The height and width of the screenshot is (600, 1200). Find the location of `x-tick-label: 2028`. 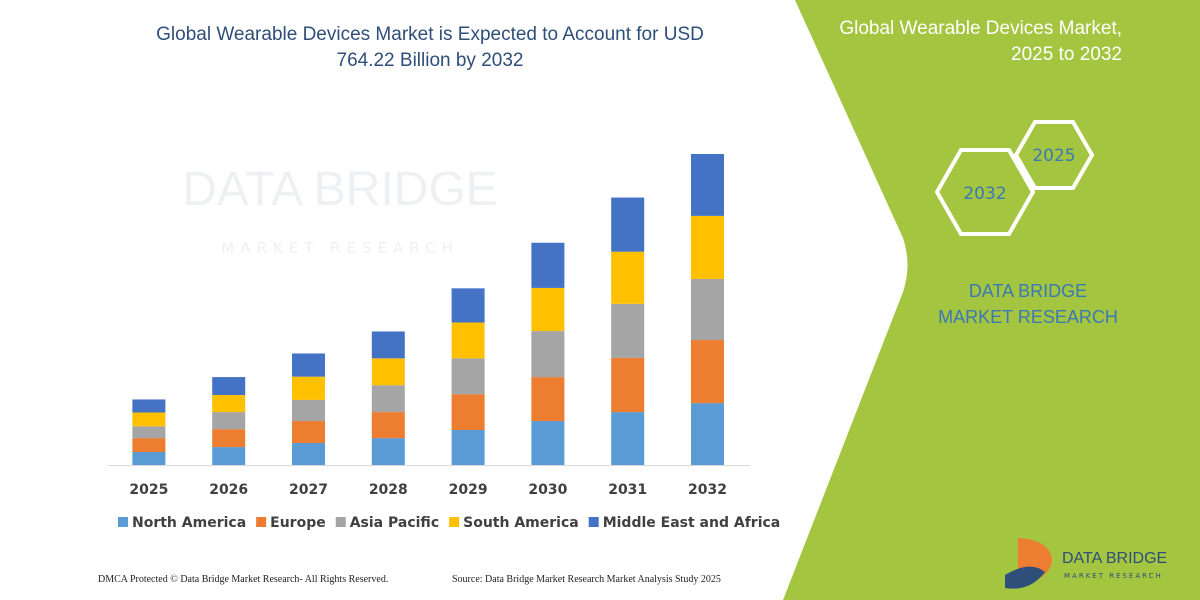

x-tick-label: 2028 is located at coordinates (388, 490).